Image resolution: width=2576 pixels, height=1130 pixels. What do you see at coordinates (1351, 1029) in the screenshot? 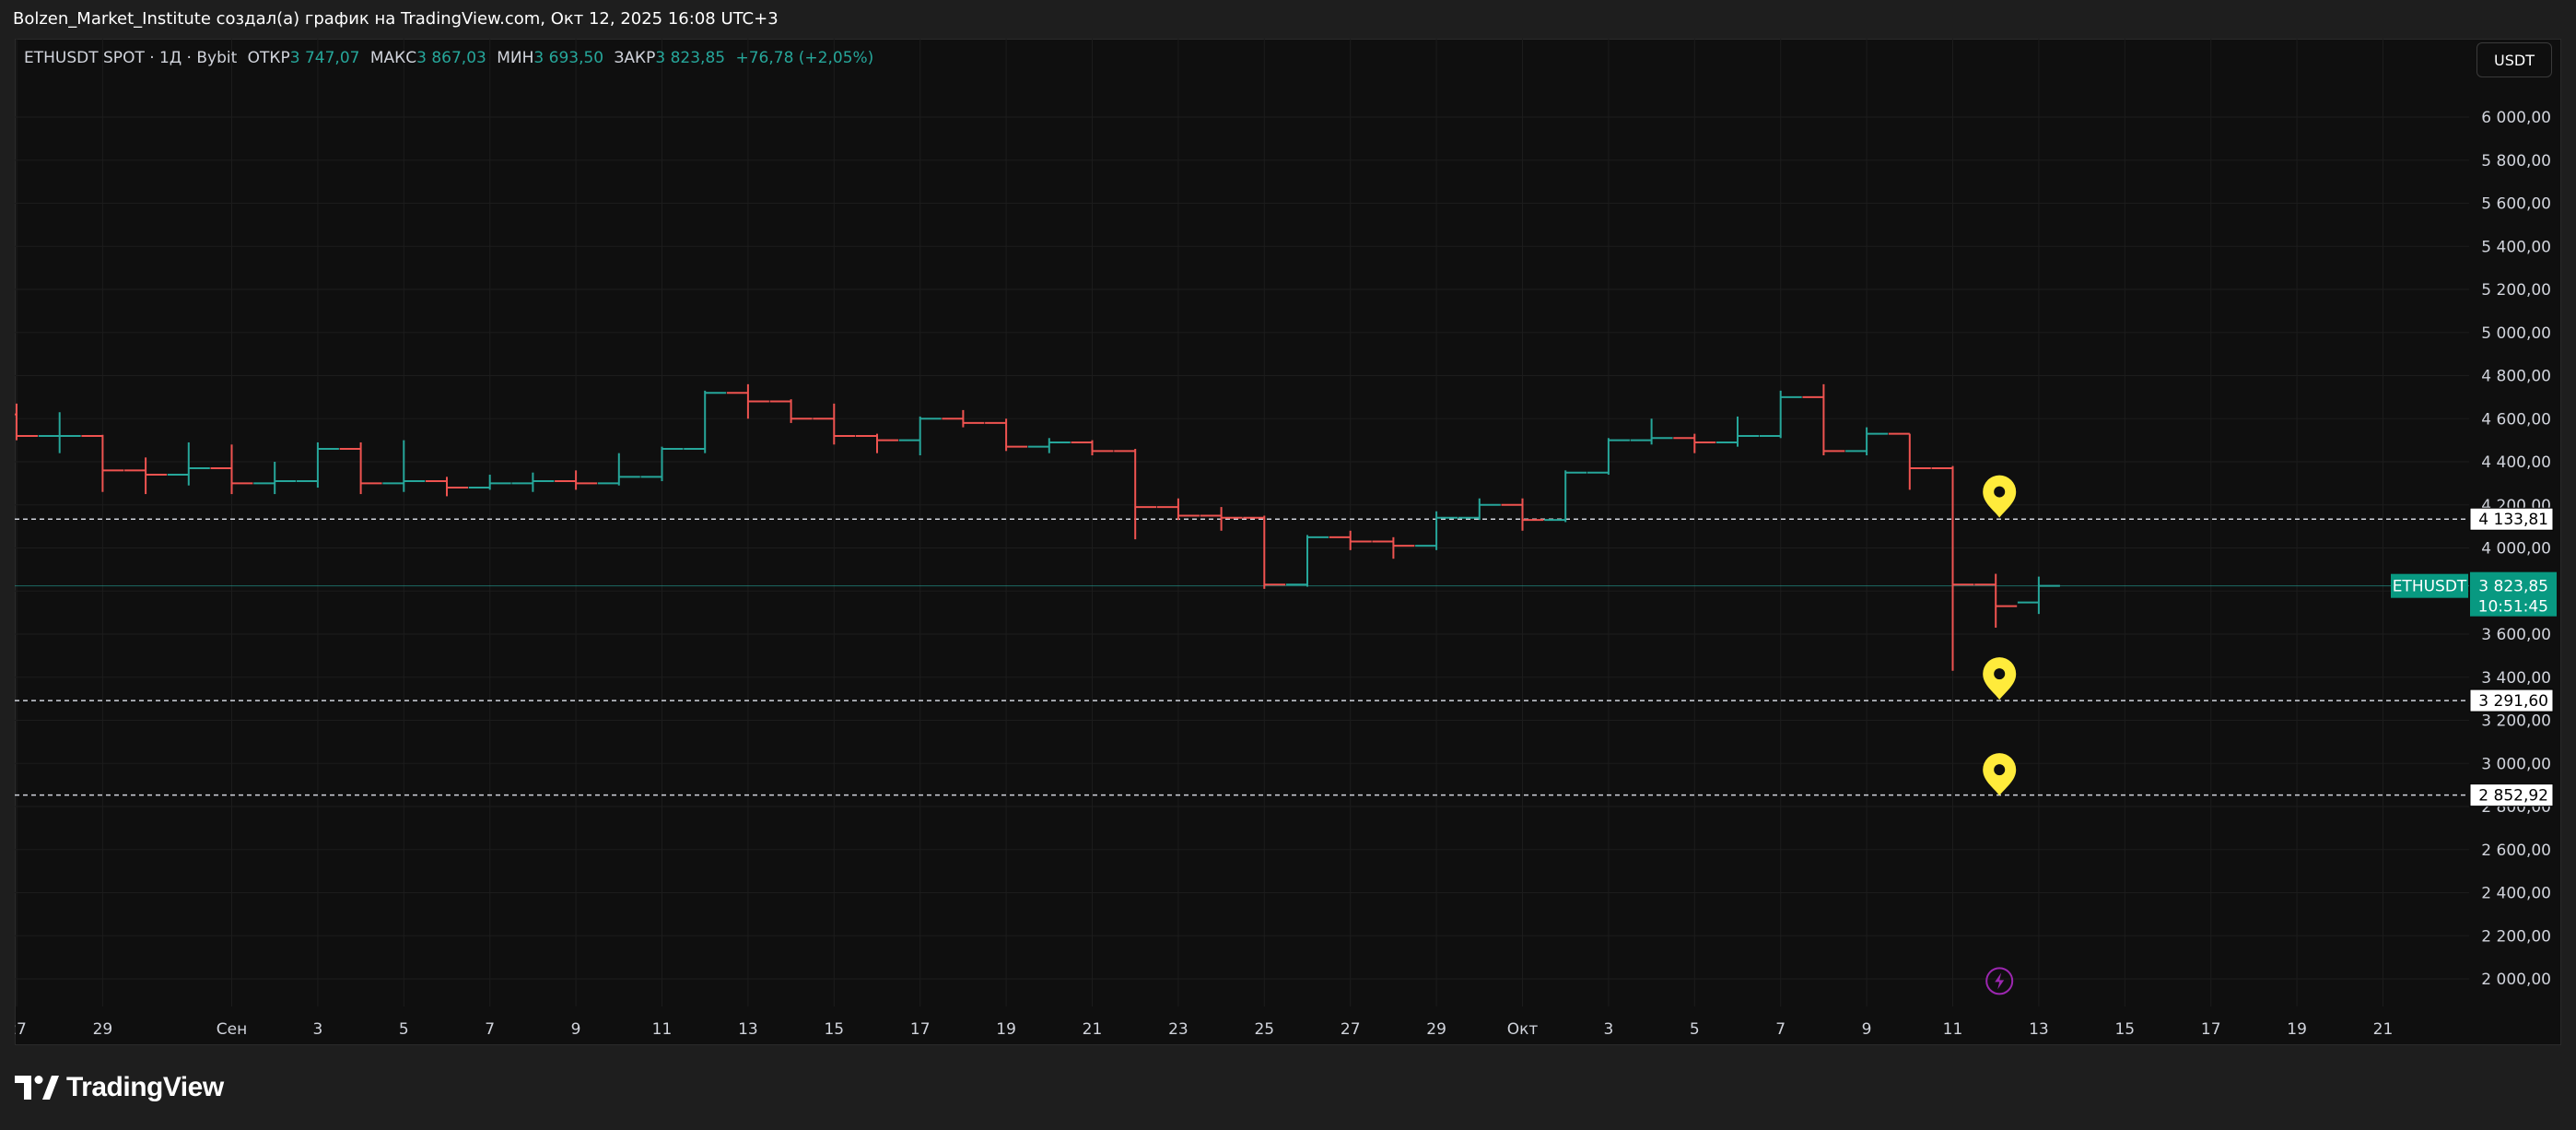
I see `time-axis-tick: 27` at bounding box center [1351, 1029].